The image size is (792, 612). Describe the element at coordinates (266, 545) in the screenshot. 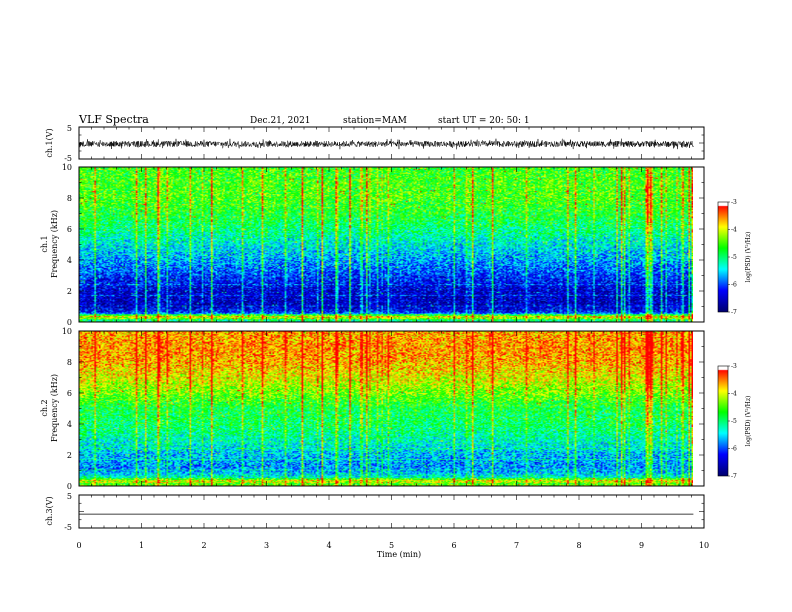

I see `x-tick-3: 3` at that location.